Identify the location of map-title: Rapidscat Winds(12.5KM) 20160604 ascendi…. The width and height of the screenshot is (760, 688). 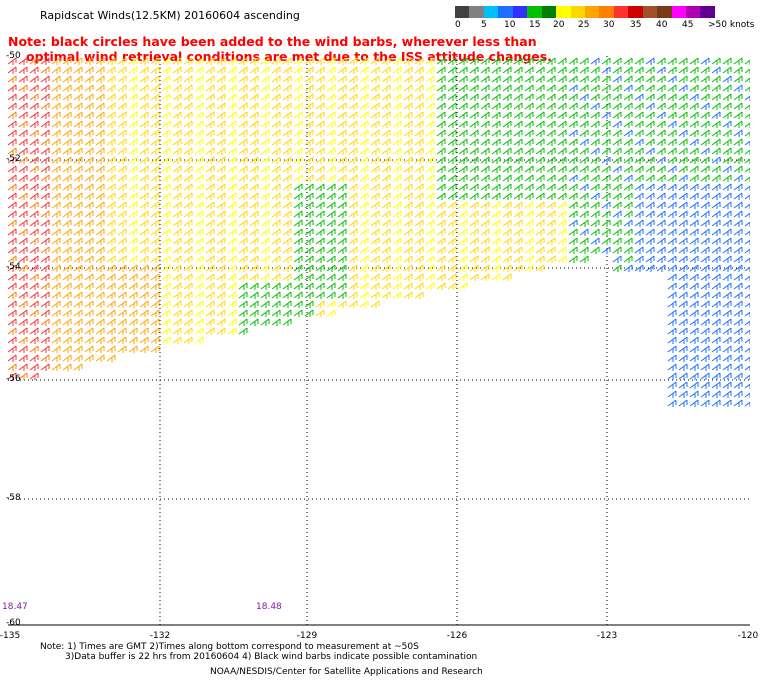
(170, 15).